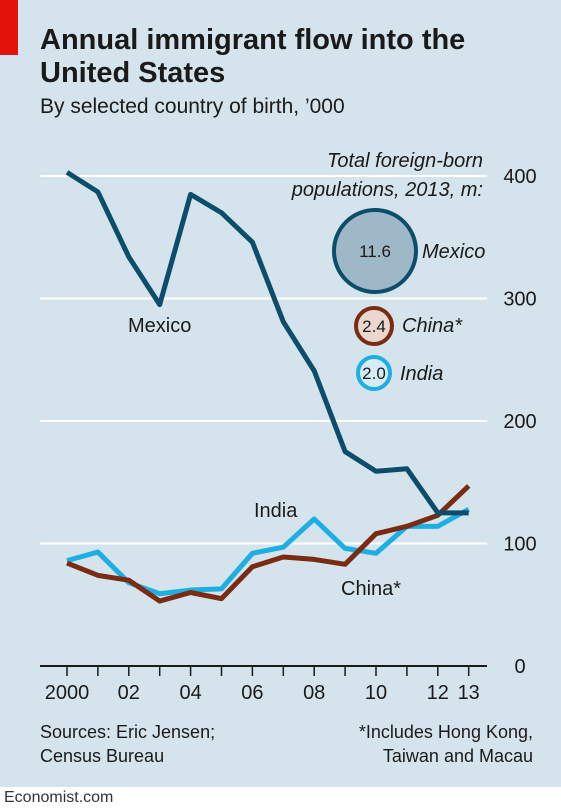 Image resolution: width=561 pixels, height=812 pixels. What do you see at coordinates (519, 177) in the screenshot?
I see `y-tick-label-400: 400` at bounding box center [519, 177].